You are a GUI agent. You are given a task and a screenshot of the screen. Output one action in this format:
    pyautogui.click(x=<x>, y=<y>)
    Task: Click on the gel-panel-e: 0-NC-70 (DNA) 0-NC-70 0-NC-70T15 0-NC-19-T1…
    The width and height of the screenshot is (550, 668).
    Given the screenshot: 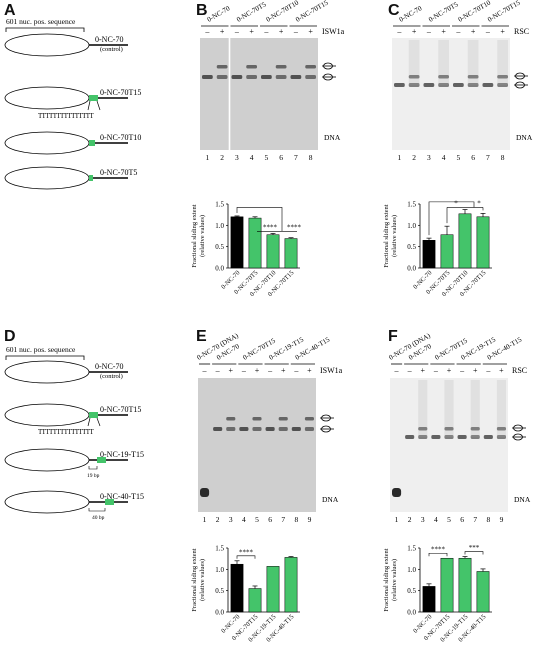 What is the action you would take?
    pyautogui.click(x=280, y=432)
    